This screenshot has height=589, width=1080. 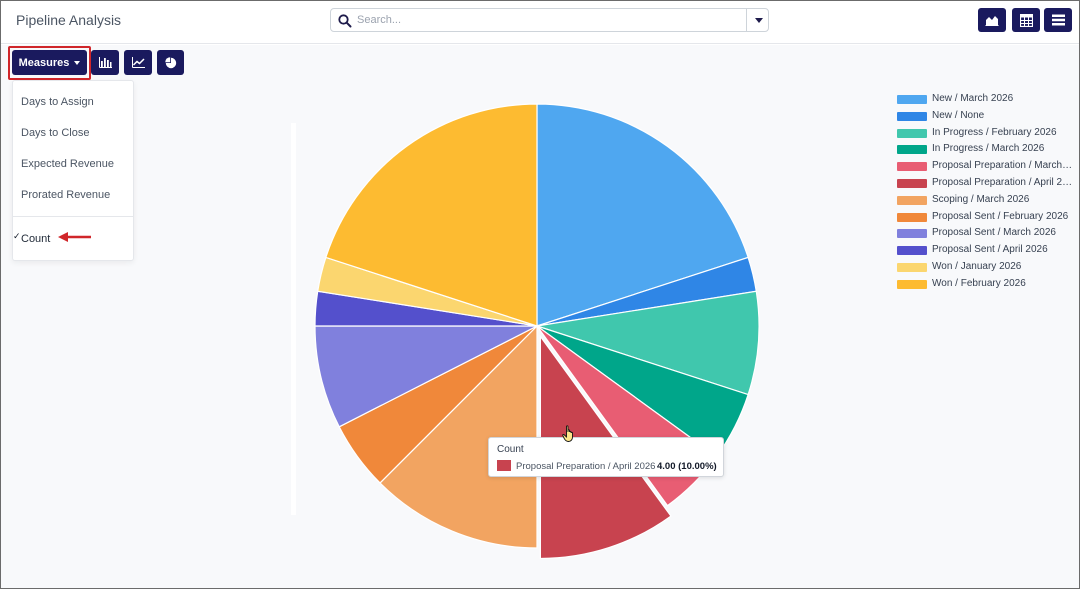 What do you see at coordinates (746, 20) in the screenshot?
I see `search-divider` at bounding box center [746, 20].